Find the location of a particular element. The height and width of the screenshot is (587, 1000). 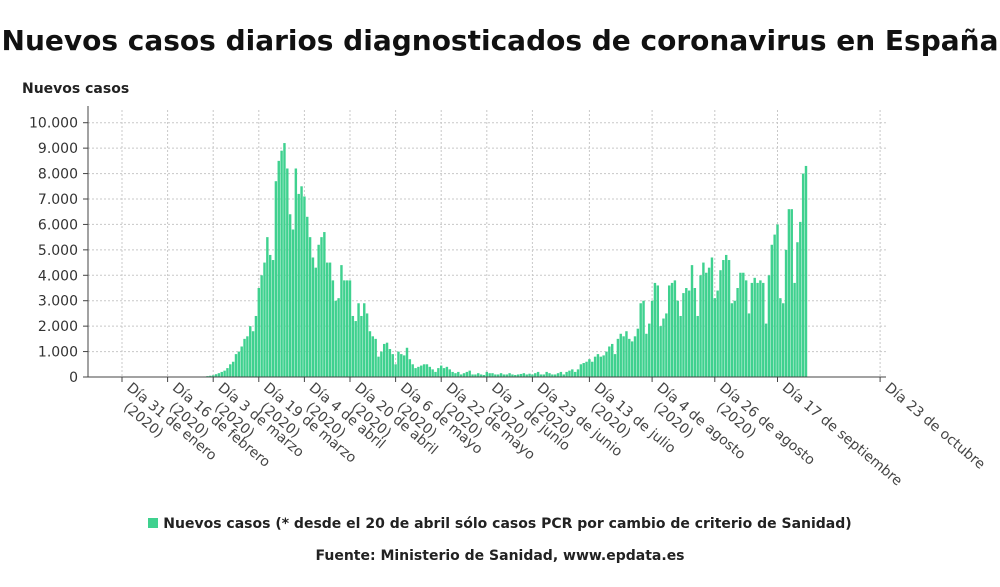

y-tick-label: 6.000 is located at coordinates (58, 225).